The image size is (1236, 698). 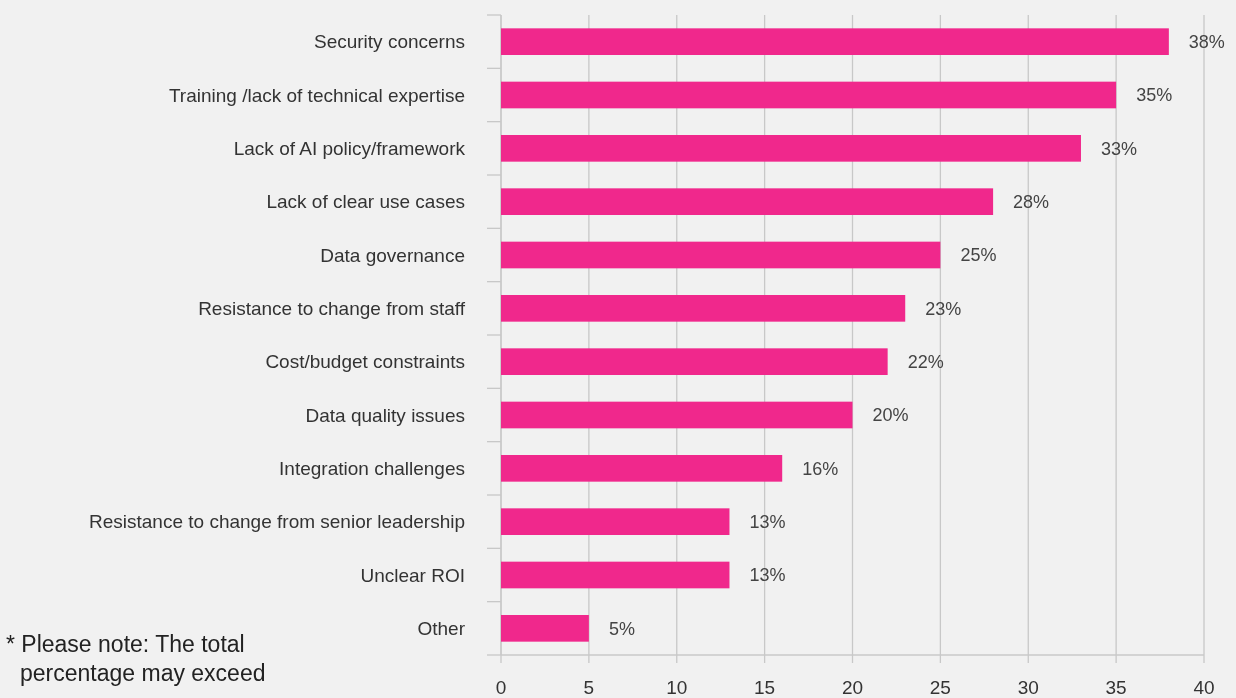 What do you see at coordinates (365, 202) in the screenshot?
I see `y-tick-label: Lack of clear use cases` at bounding box center [365, 202].